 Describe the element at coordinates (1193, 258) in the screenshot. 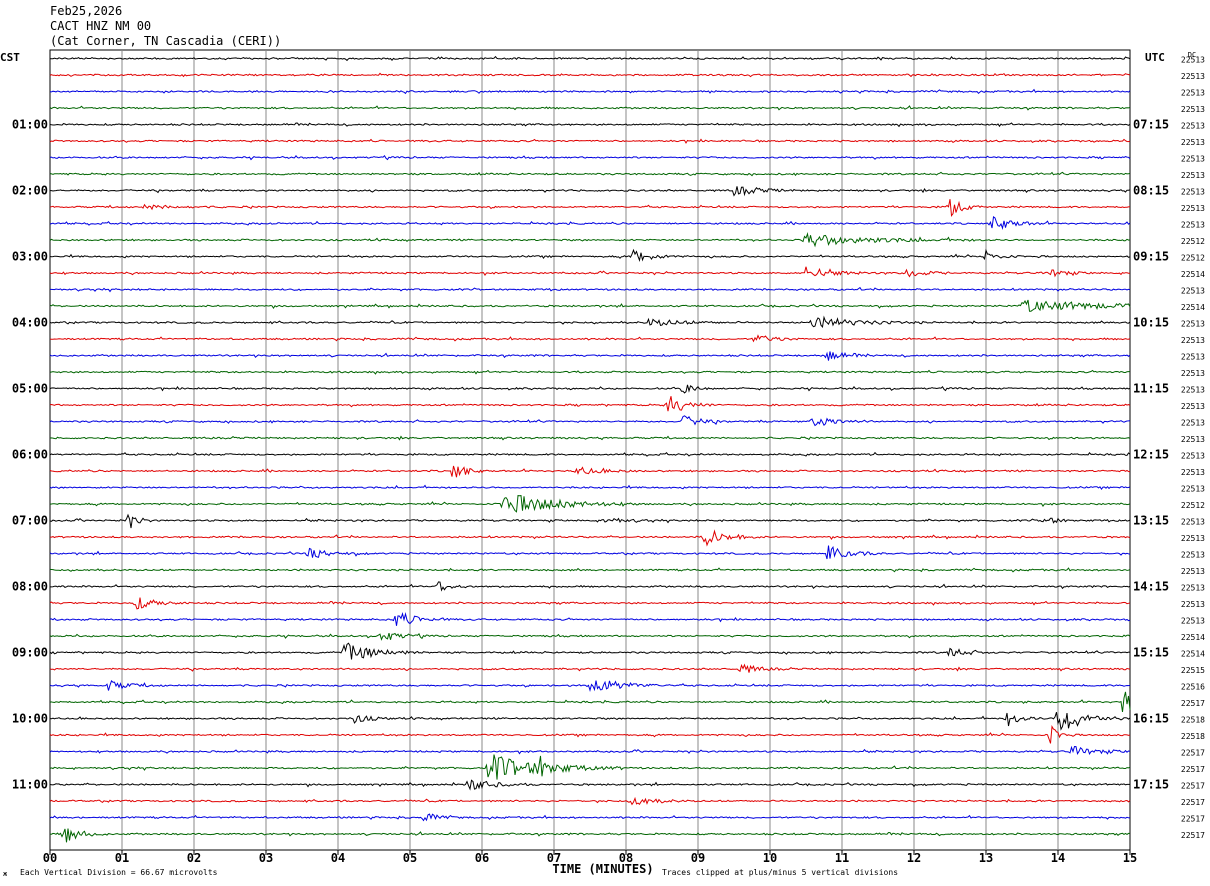

I see `dc-offset-label: 22512` at that location.